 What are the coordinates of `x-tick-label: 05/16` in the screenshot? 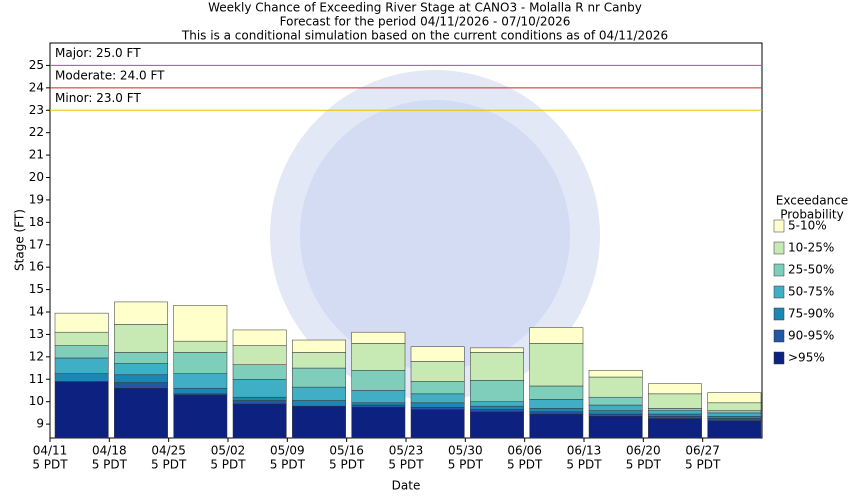 It's located at (346, 451).